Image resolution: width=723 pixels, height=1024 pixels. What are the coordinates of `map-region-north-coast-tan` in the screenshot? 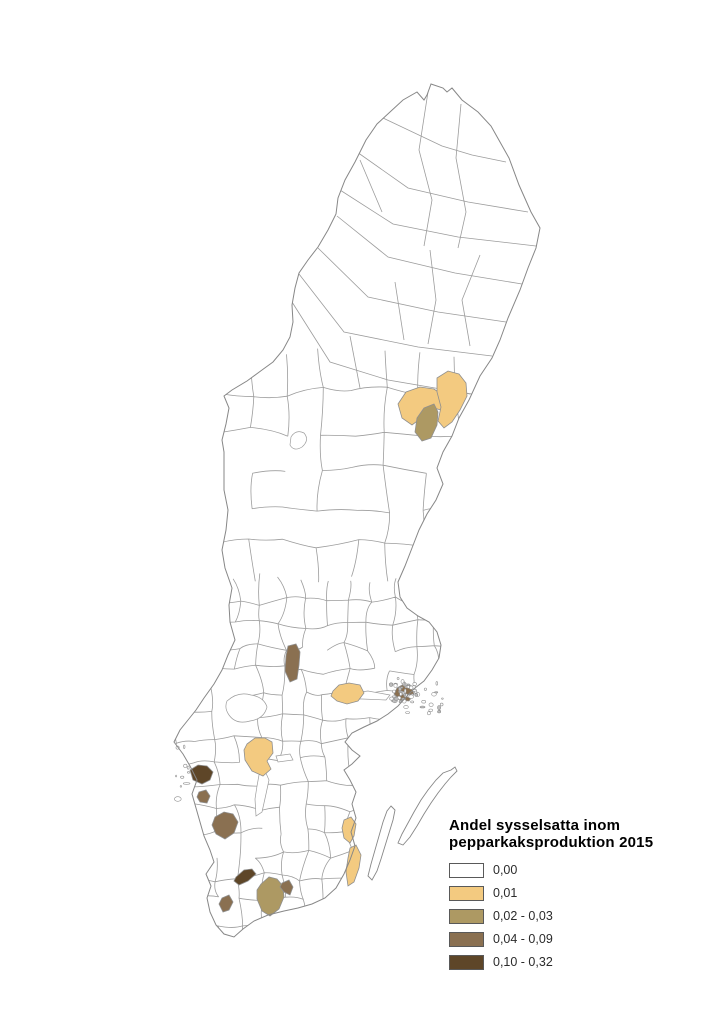 It's located at (452, 399).